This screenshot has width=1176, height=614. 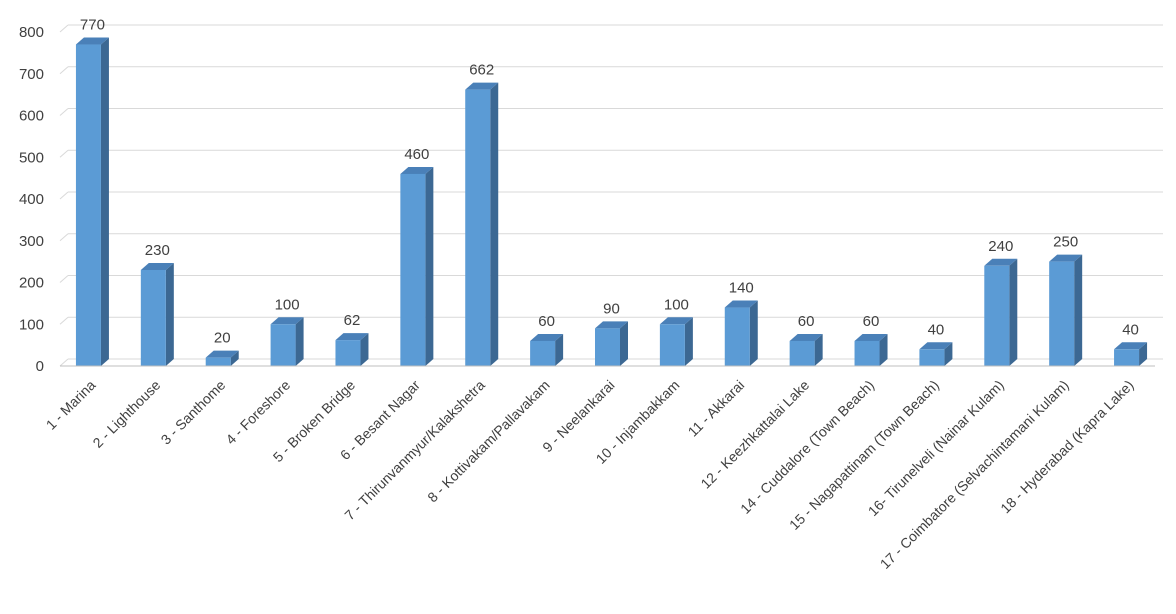 I want to click on data-label: 460, so click(x=416, y=154).